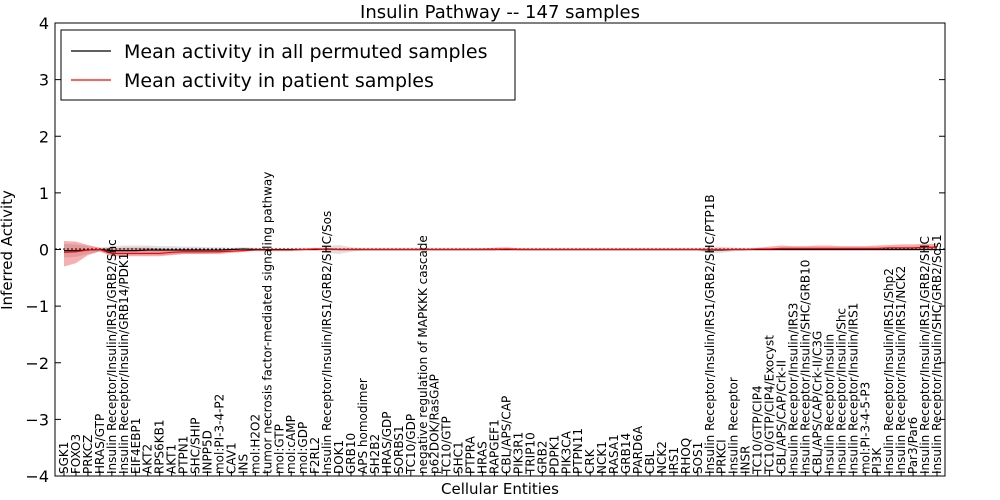  Describe the element at coordinates (483, 457) in the screenshot. I see `x-tick-label: HRAS` at that location.